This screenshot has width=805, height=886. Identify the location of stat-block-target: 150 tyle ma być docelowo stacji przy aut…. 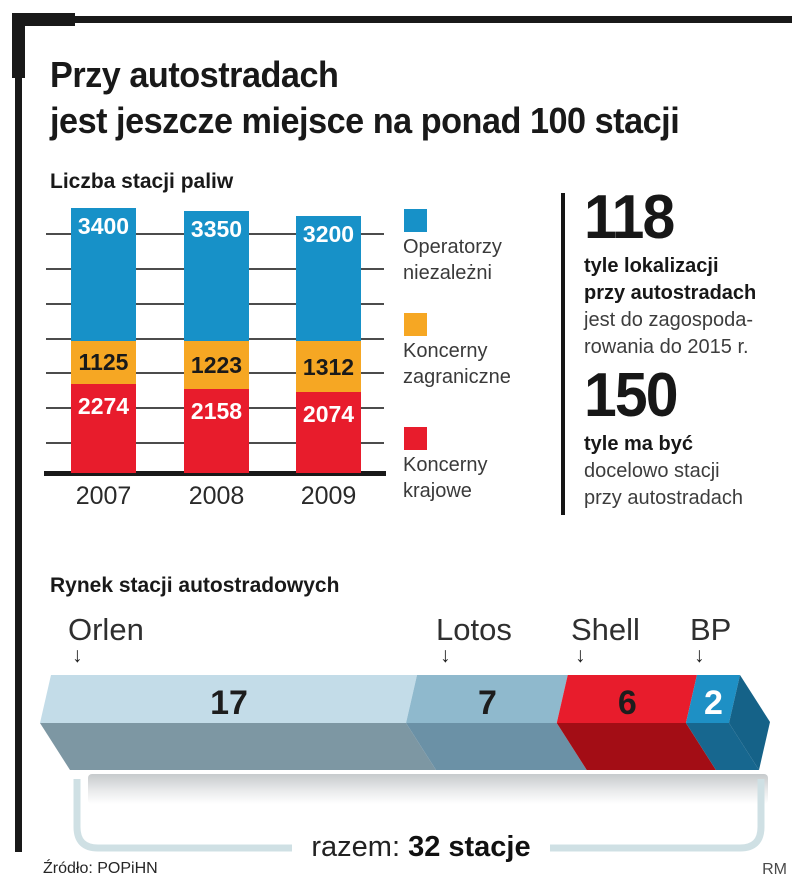
(694, 436).